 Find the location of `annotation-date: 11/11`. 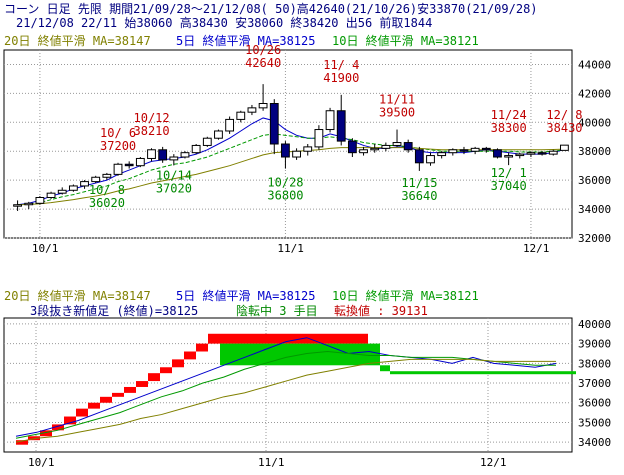

annotation-date: 11/11 is located at coordinates (397, 100).